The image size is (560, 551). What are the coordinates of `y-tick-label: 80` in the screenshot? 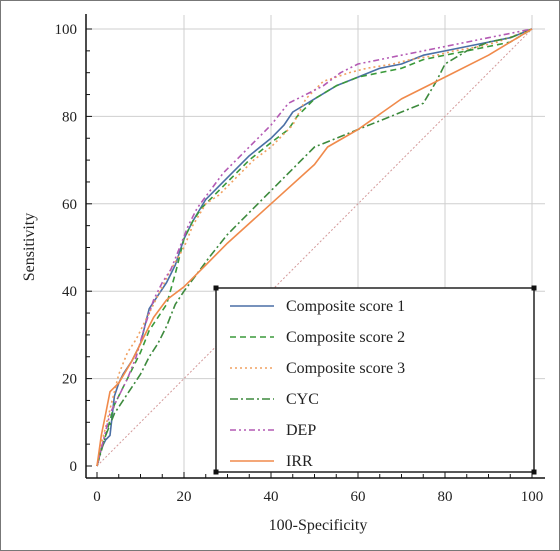 It's located at (69, 117).